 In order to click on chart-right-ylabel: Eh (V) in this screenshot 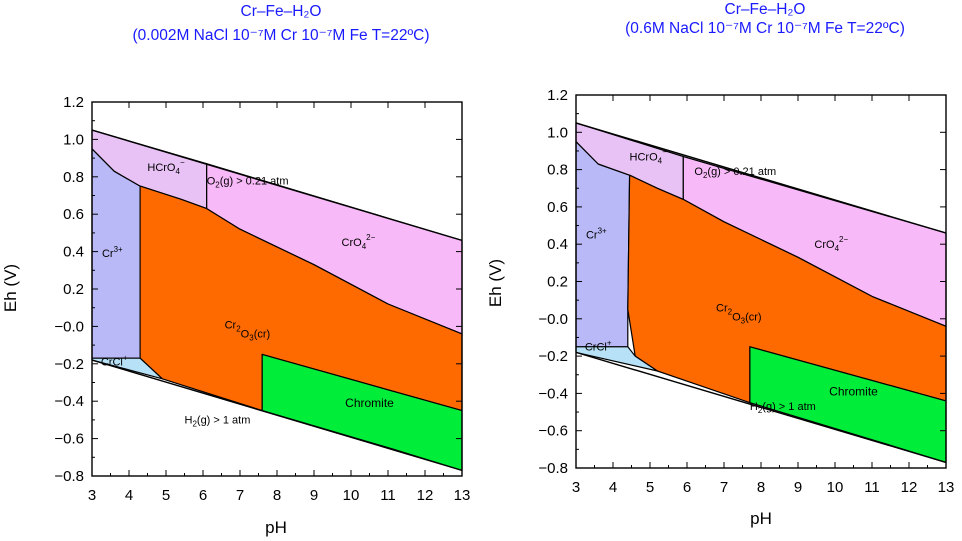, I will do `click(495, 283)`.